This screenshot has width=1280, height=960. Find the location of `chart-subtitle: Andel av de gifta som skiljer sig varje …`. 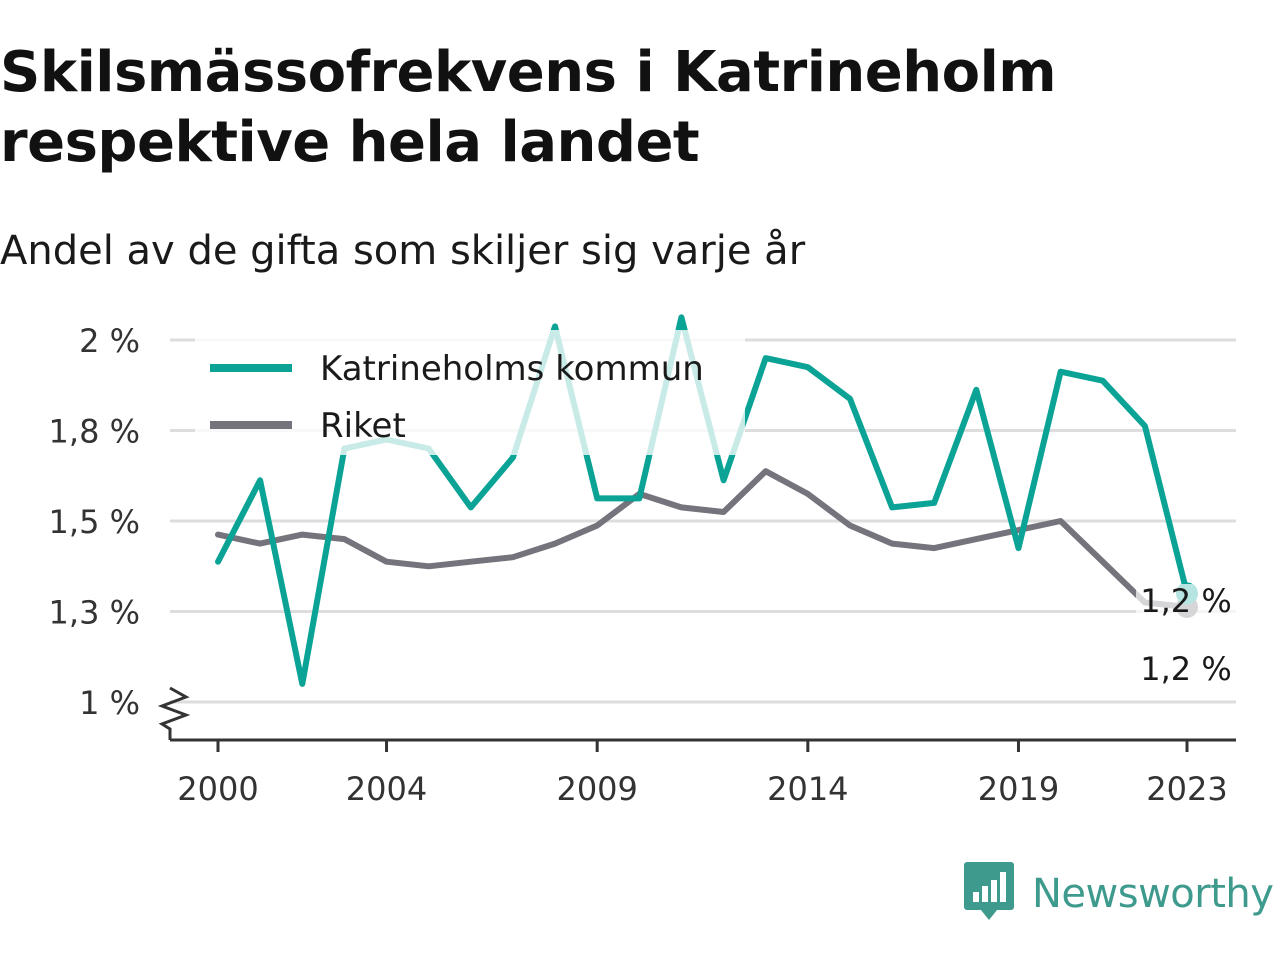

chart-subtitle: Andel av de gifta som skiljer sig varje … is located at coordinates (403, 251).